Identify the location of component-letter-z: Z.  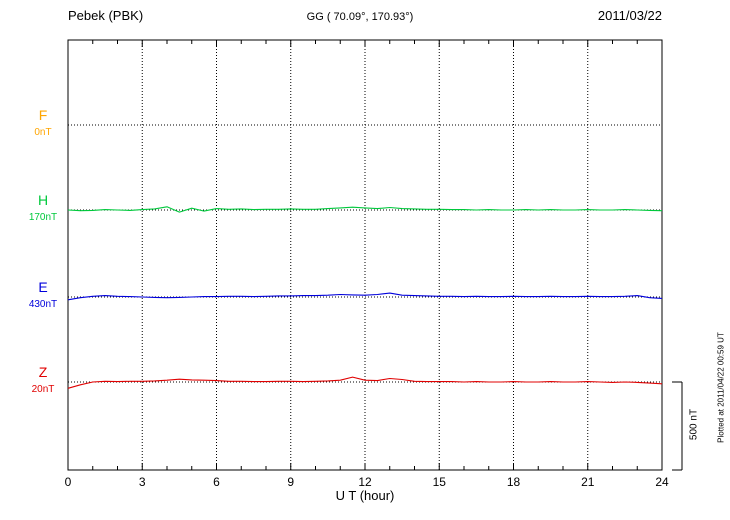
(43, 372).